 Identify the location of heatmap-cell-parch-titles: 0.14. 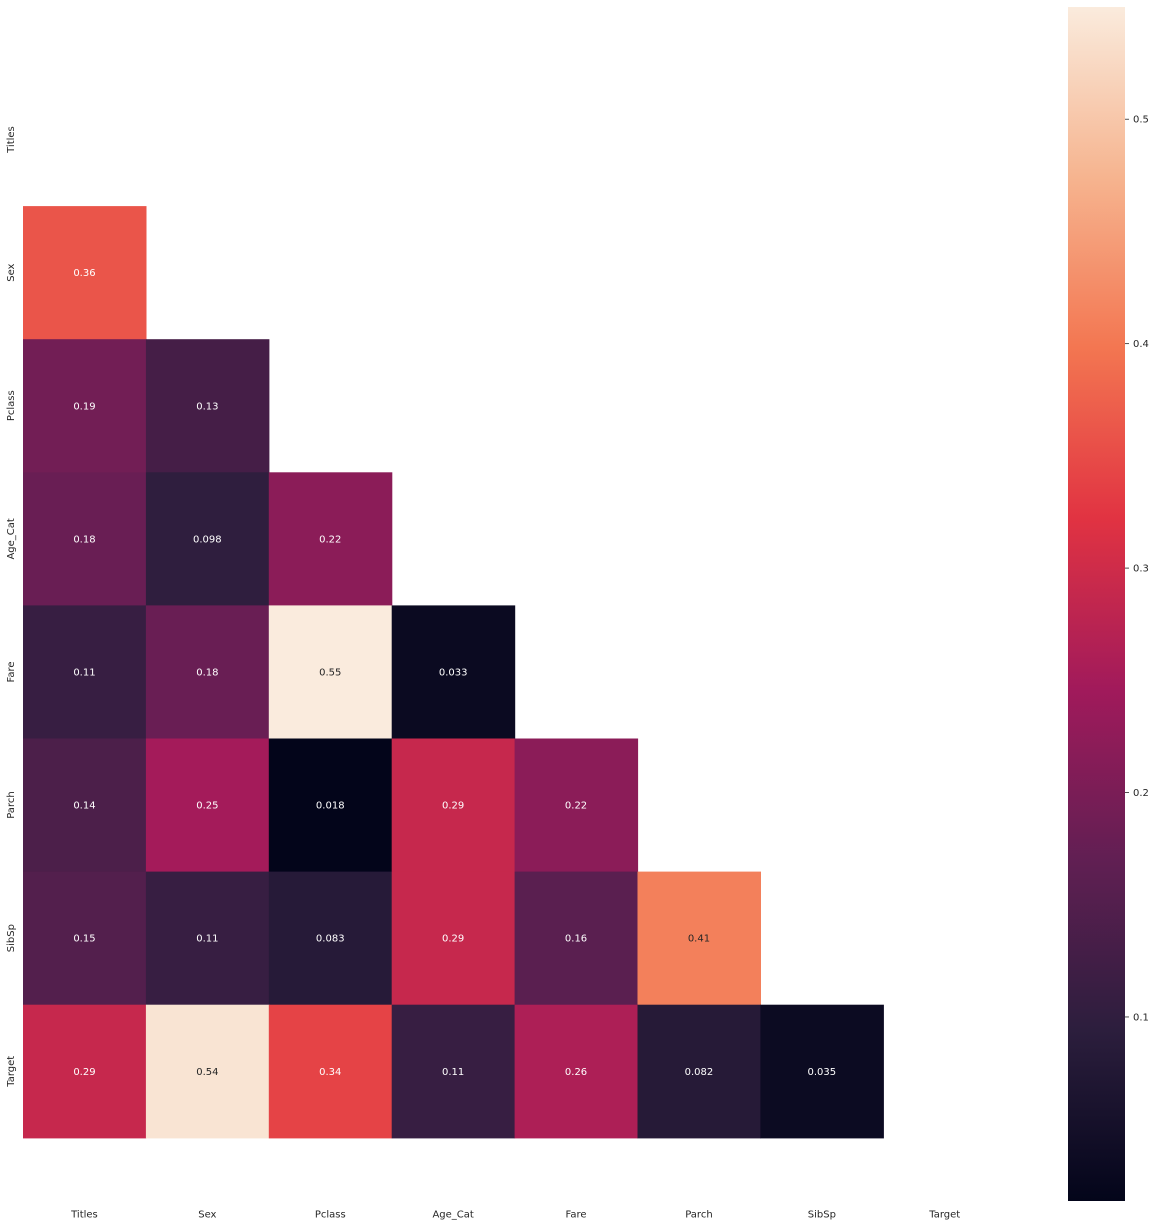
(85, 805).